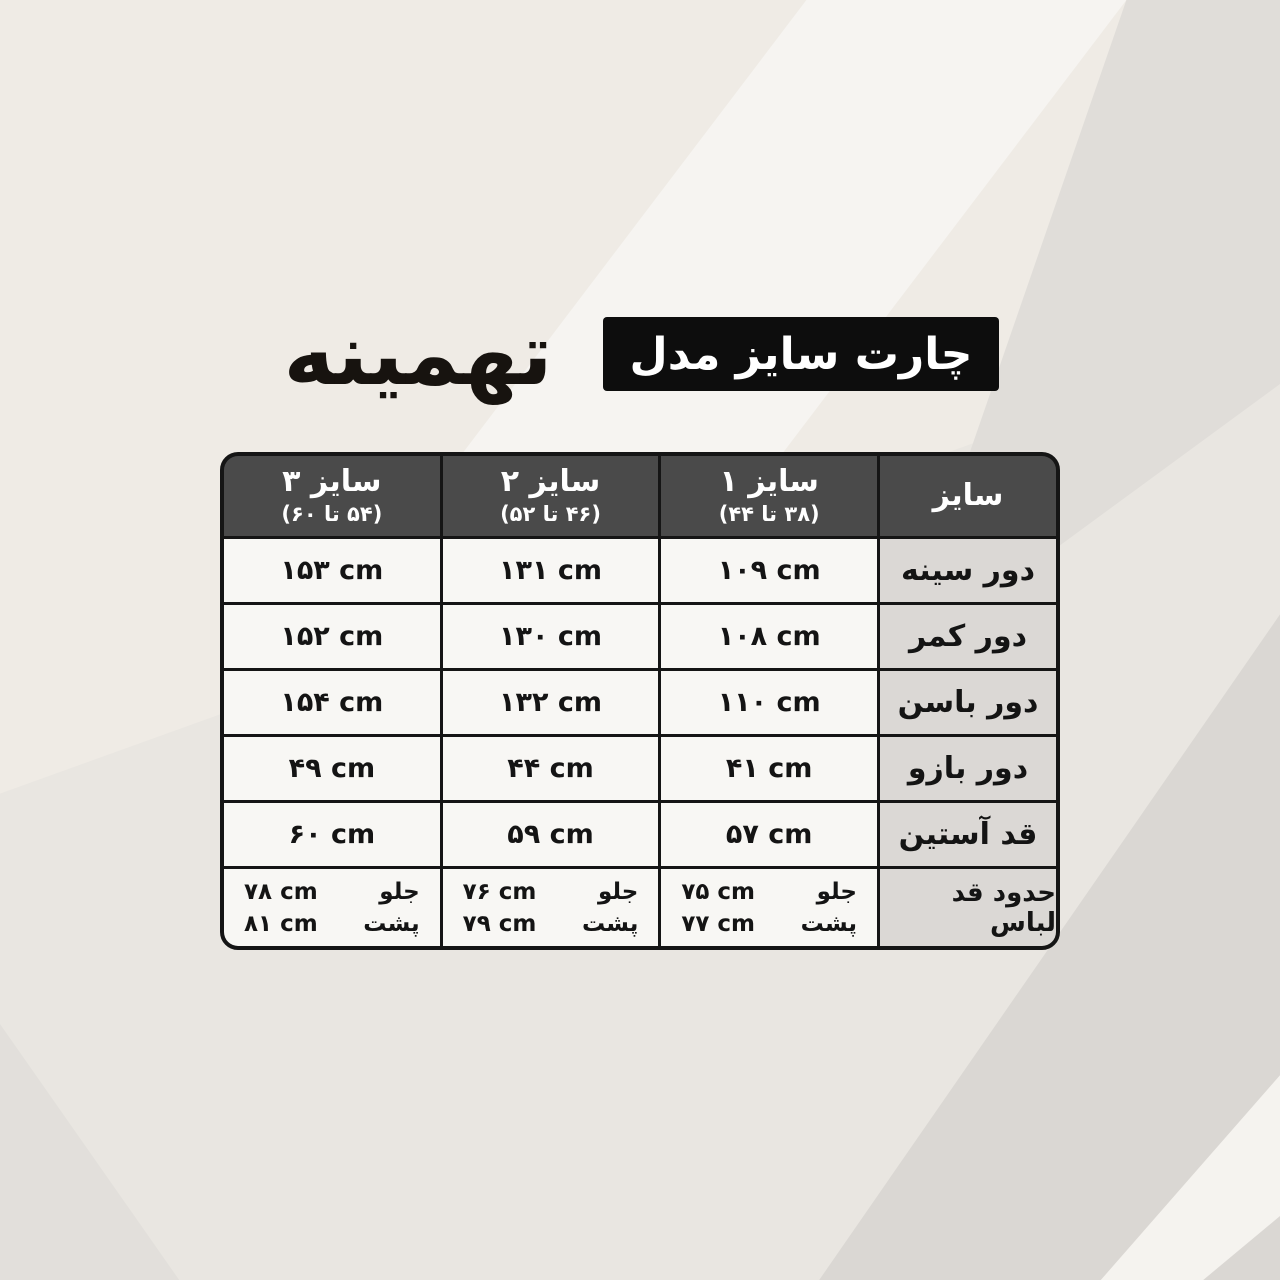  I want to click on garment-length-size-3-cell: جلو ۷۸ cm پشت ۸۱ cm, so click(332, 907).